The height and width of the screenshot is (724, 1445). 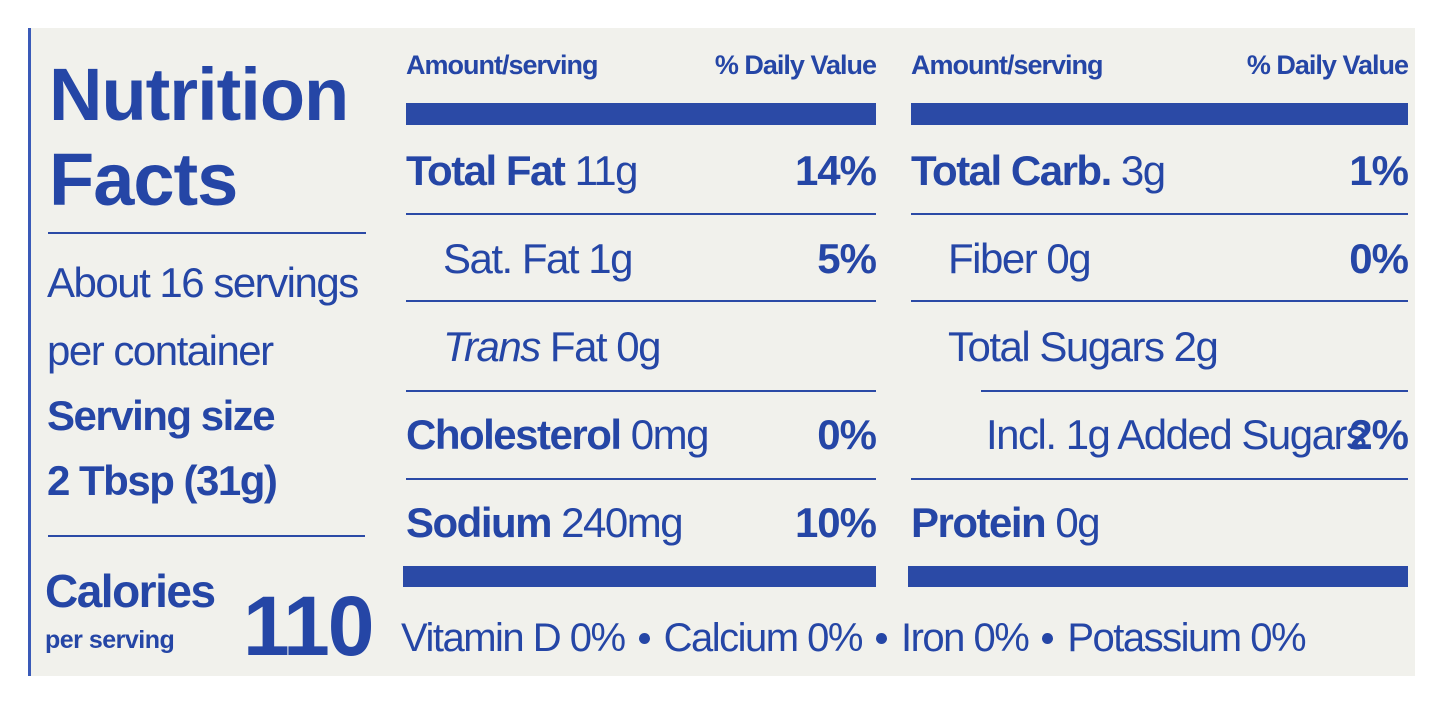 What do you see at coordinates (622, 522) in the screenshot?
I see `nutrient-amount: 240mg` at bounding box center [622, 522].